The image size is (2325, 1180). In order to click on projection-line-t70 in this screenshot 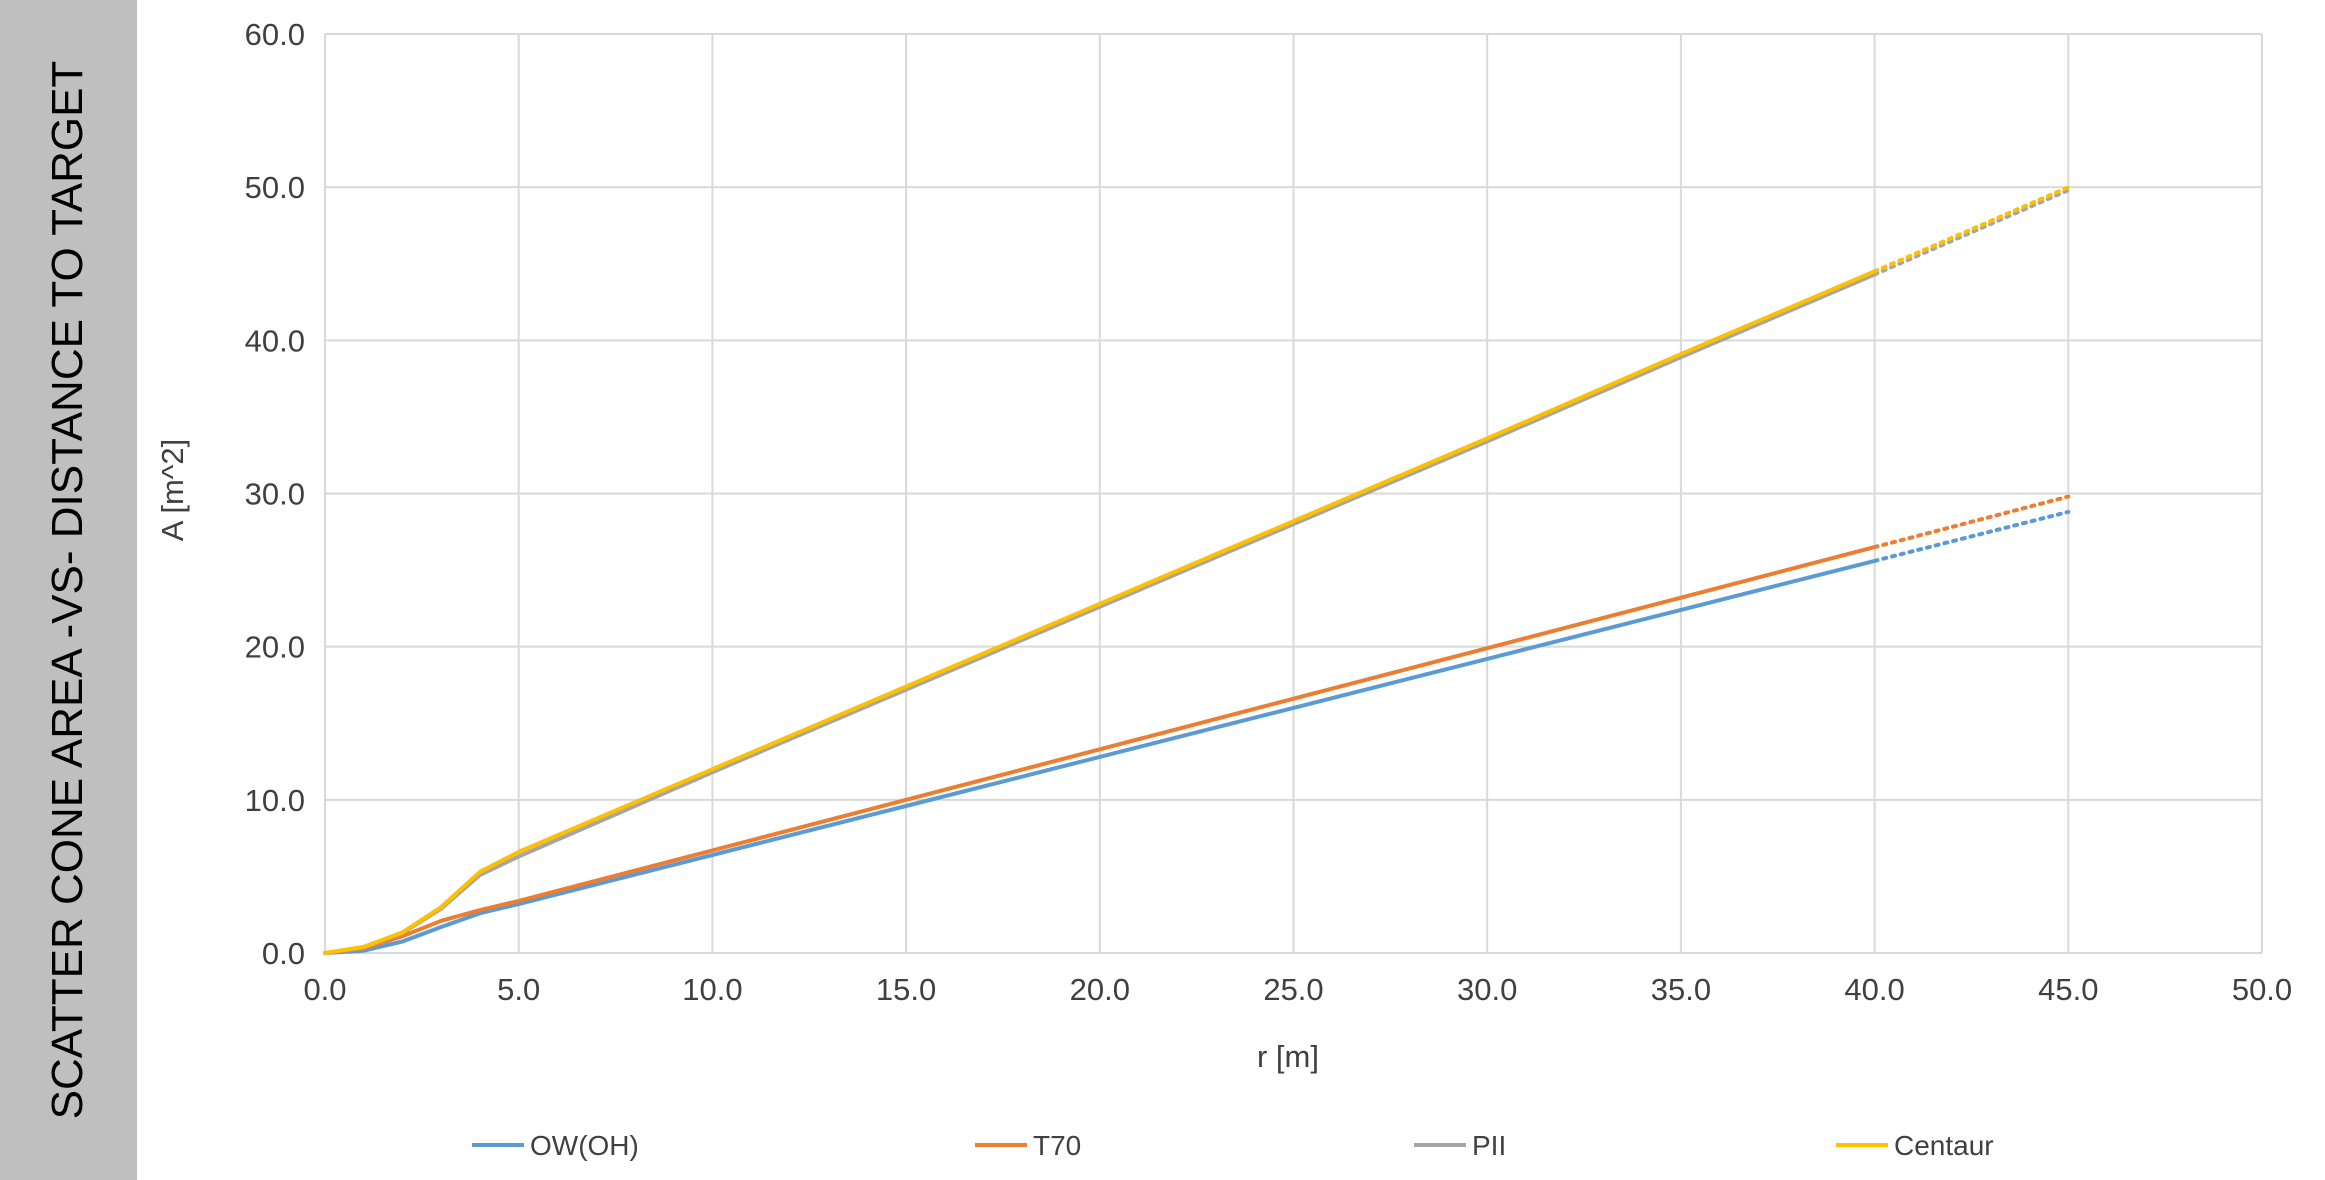, I will do `click(1971, 522)`.